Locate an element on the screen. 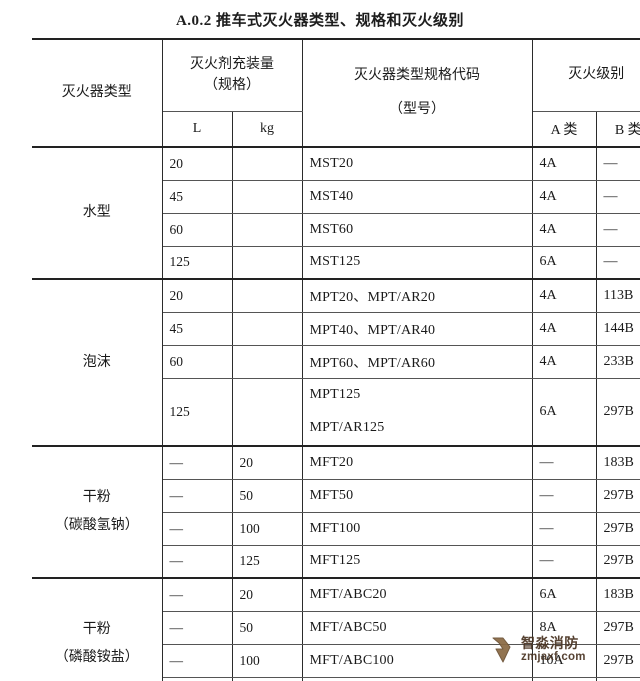 The image size is (640, 681). cell-charge-kg: 100 is located at coordinates (267, 660).